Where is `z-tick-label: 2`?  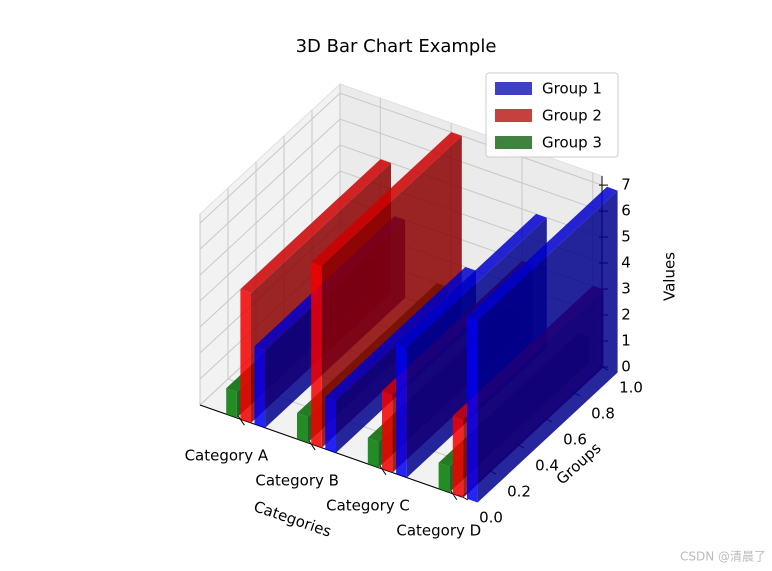
z-tick-label: 2 is located at coordinates (626, 315).